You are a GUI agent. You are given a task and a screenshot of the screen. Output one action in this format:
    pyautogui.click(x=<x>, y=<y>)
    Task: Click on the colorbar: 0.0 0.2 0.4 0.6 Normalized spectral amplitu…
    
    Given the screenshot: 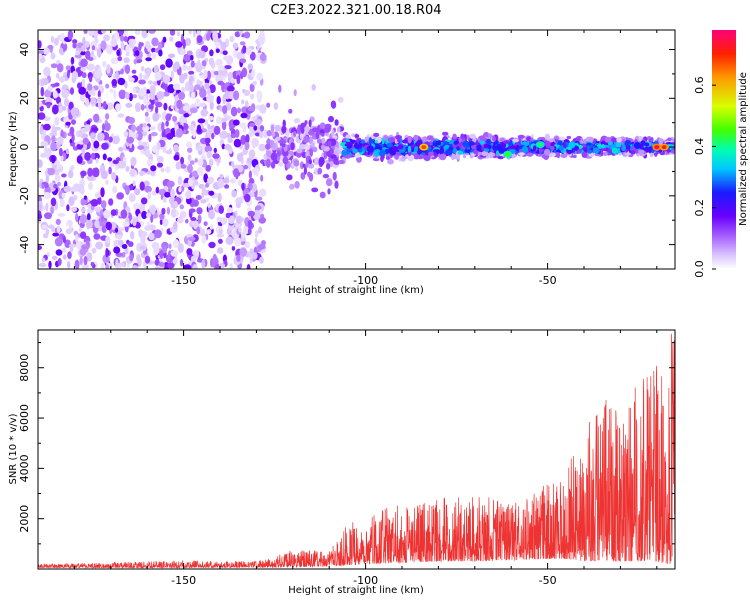 What is the action you would take?
    pyautogui.click(x=721, y=154)
    